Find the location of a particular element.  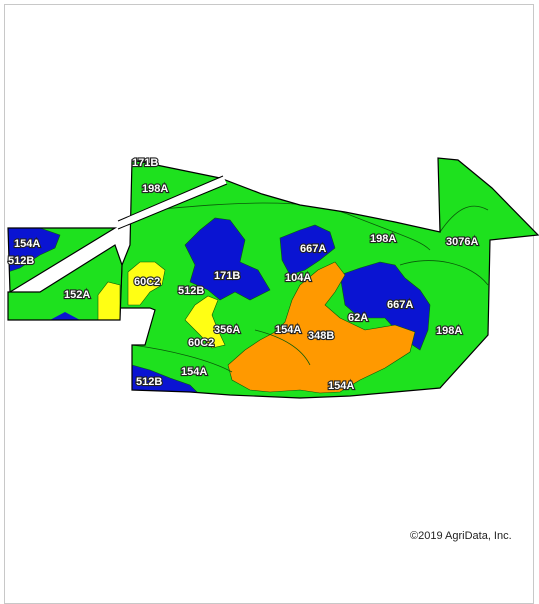

label-104A: 104A is located at coordinates (298, 278).